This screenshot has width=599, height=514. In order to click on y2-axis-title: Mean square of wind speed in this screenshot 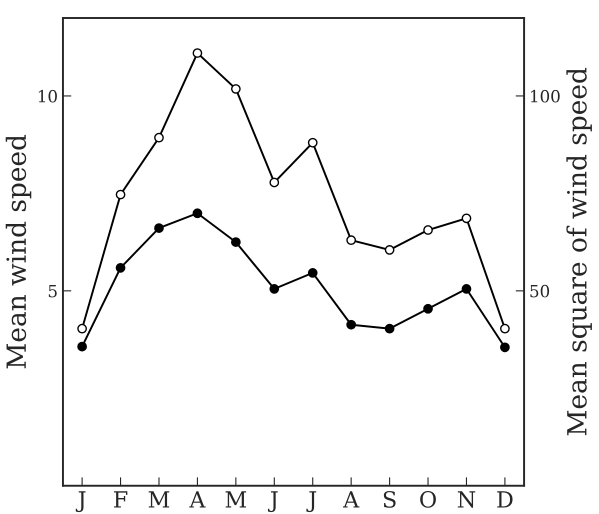, I will do `click(579, 252)`.